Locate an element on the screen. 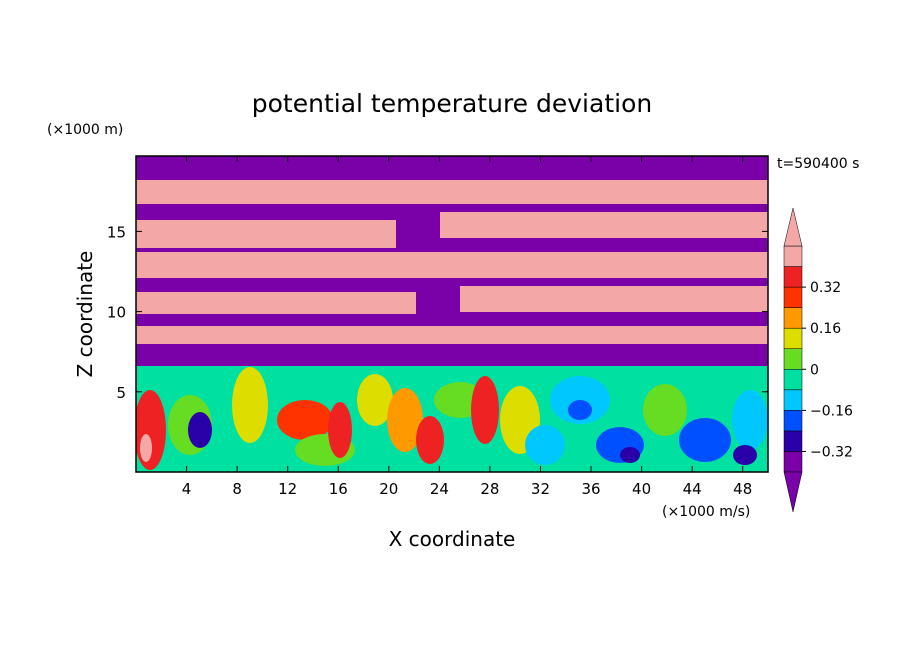 The width and height of the screenshot is (904, 654). x-tick-label: 32 is located at coordinates (540, 489).